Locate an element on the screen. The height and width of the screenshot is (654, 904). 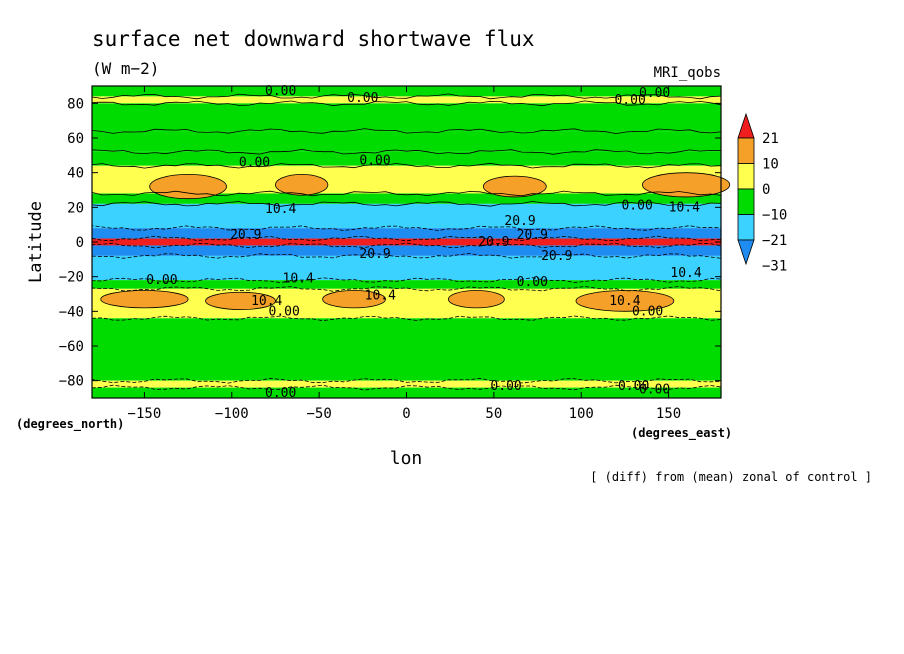
colorbar-label-1: 10 is located at coordinates (770, 165).